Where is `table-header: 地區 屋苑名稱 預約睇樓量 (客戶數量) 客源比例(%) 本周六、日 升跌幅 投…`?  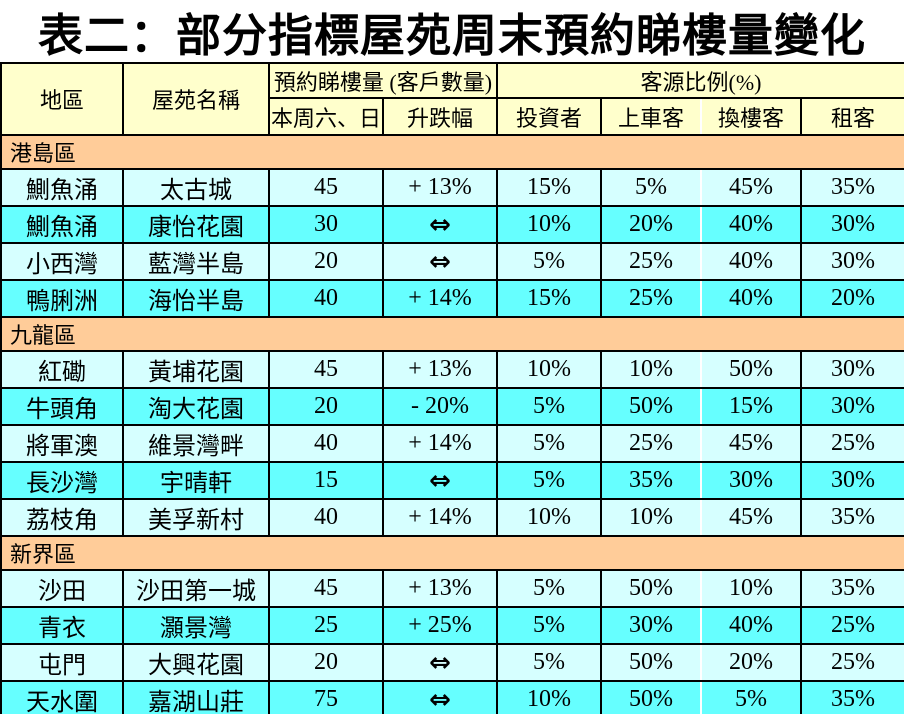
table-header: 地區 屋苑名稱 預約睇樓量 (客戶數量) 客源比例(%) 本周六、日 升跌幅 投… is located at coordinates (452, 99).